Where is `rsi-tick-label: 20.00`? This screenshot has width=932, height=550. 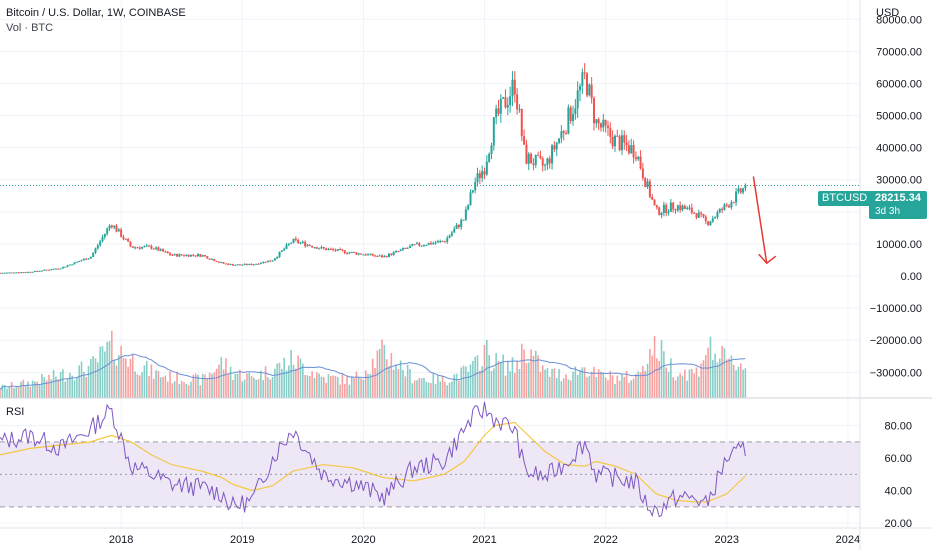
rsi-tick-label: 20.00 is located at coordinates (898, 524).